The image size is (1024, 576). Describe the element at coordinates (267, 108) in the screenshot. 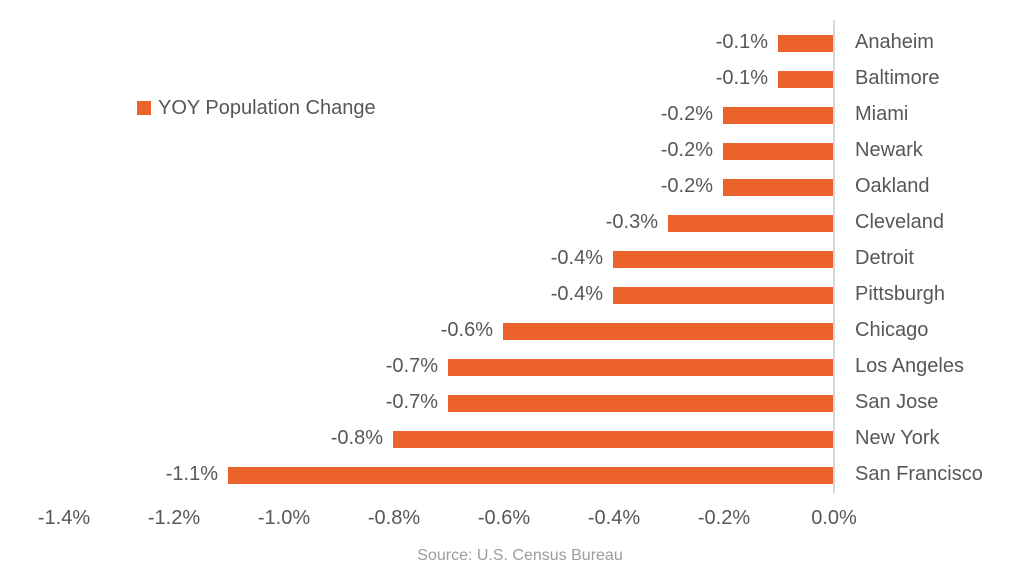

I see `legend-label: YOY Population Change` at that location.